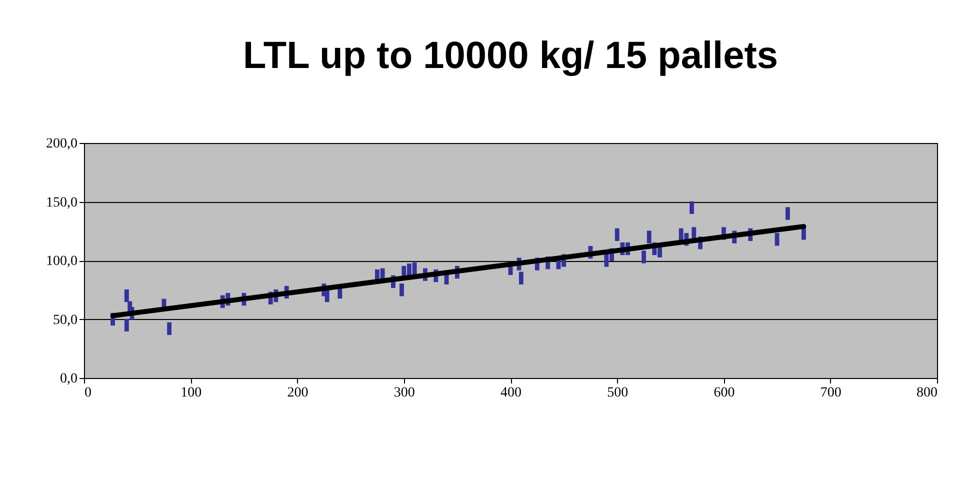 The height and width of the screenshot is (487, 973). What do you see at coordinates (69, 379) in the screenshot?
I see `y-tick-label: 0,0` at bounding box center [69, 379].